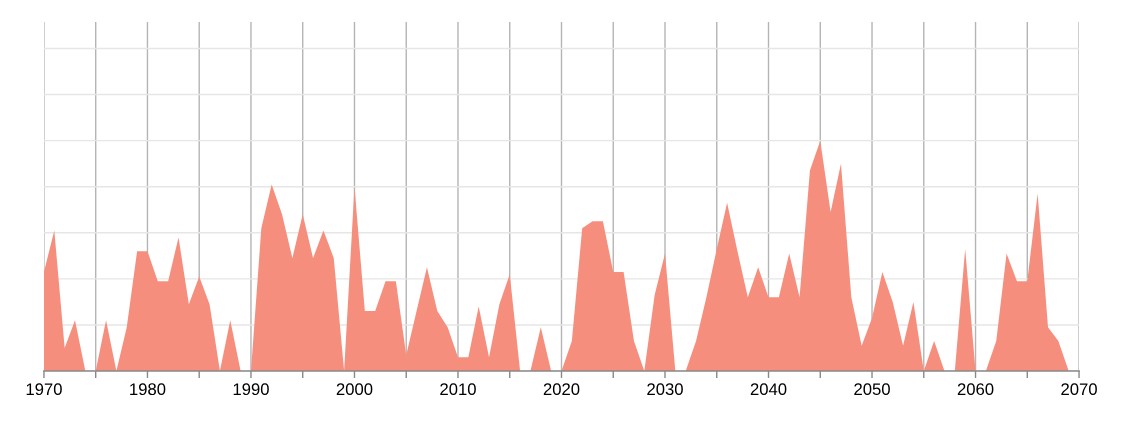  I want to click on x-tick-label: 2020, so click(561, 389).